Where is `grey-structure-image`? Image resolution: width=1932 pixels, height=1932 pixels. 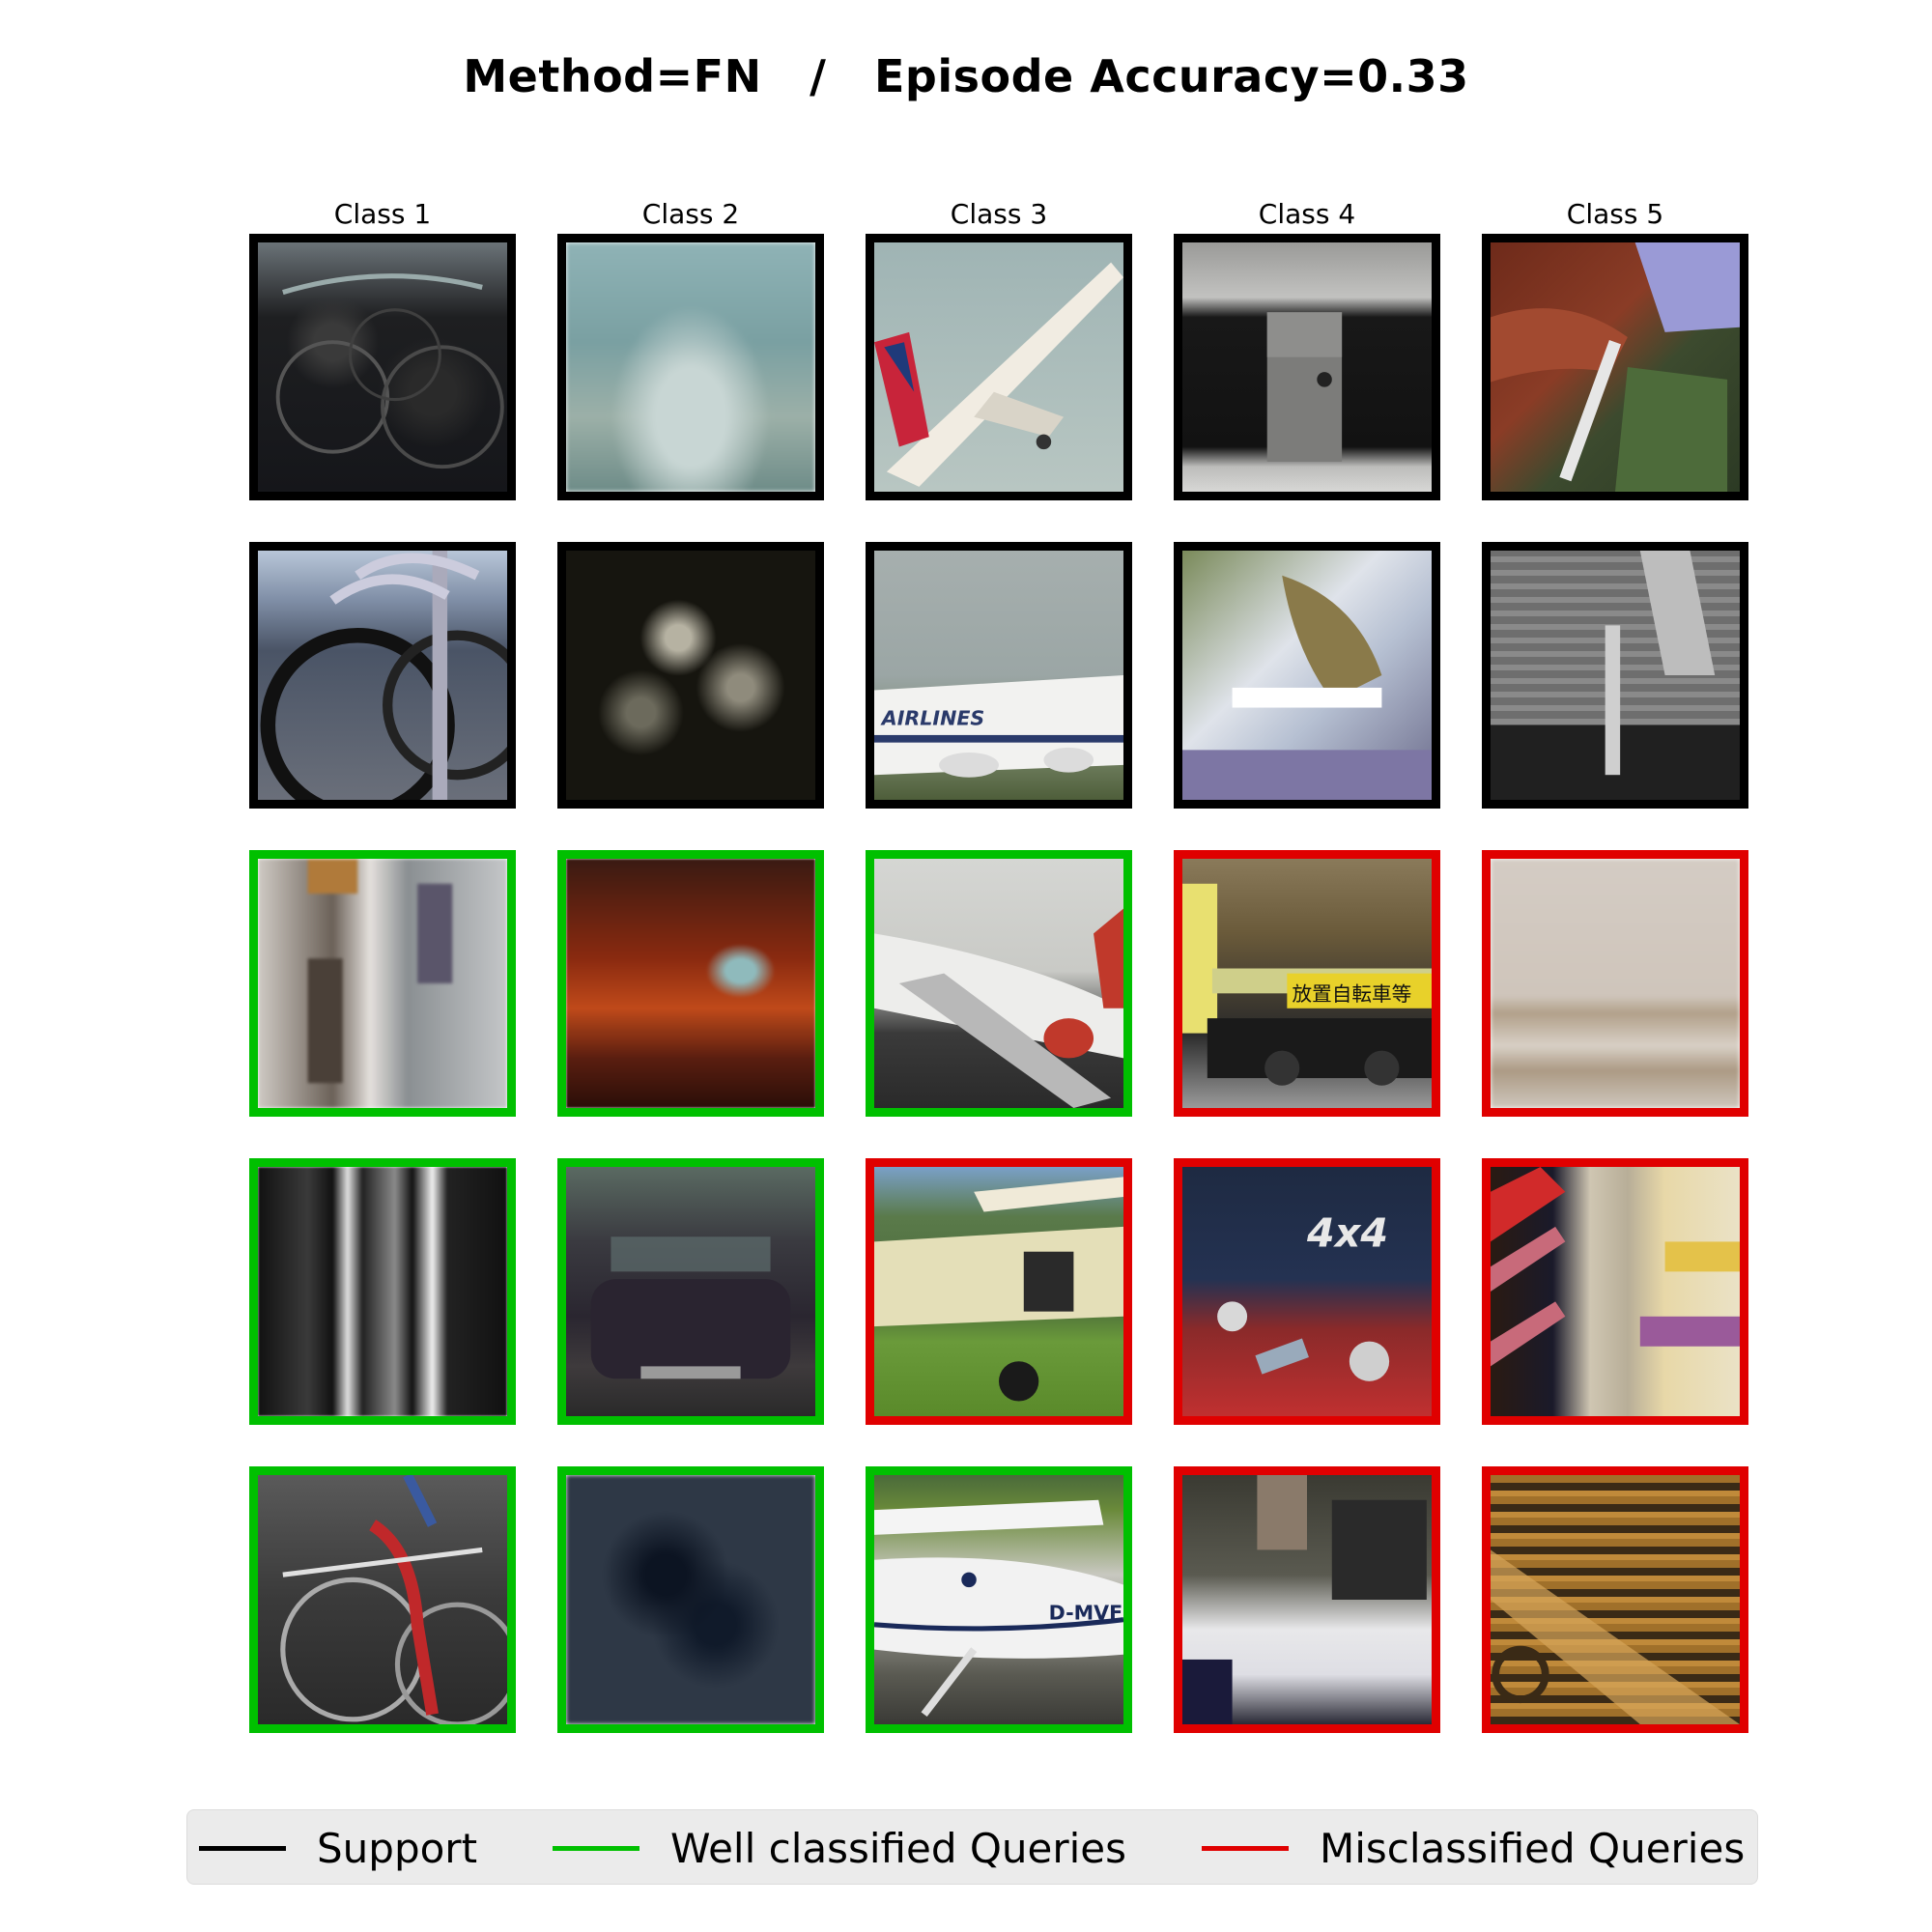 grey-structure-image is located at coordinates (1307, 367).